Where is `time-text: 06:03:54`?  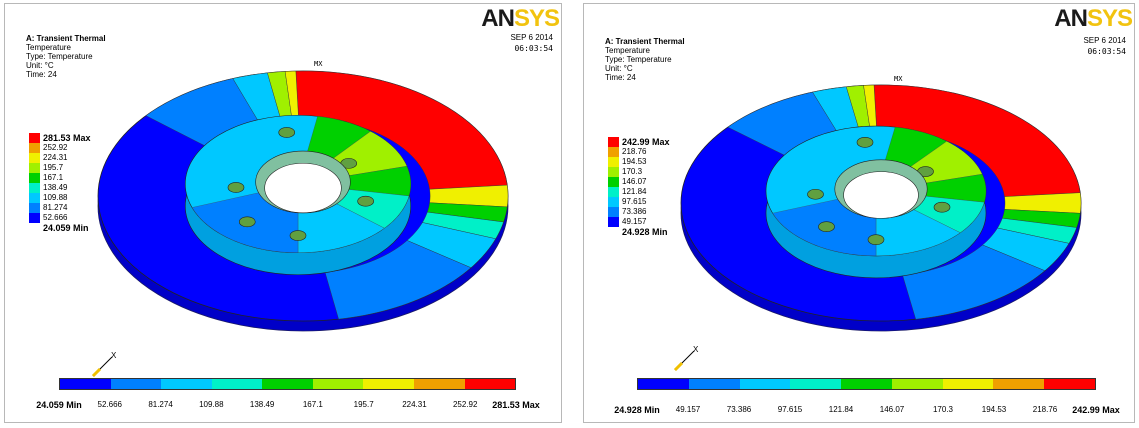 time-text: 06:03:54 is located at coordinates (533, 48).